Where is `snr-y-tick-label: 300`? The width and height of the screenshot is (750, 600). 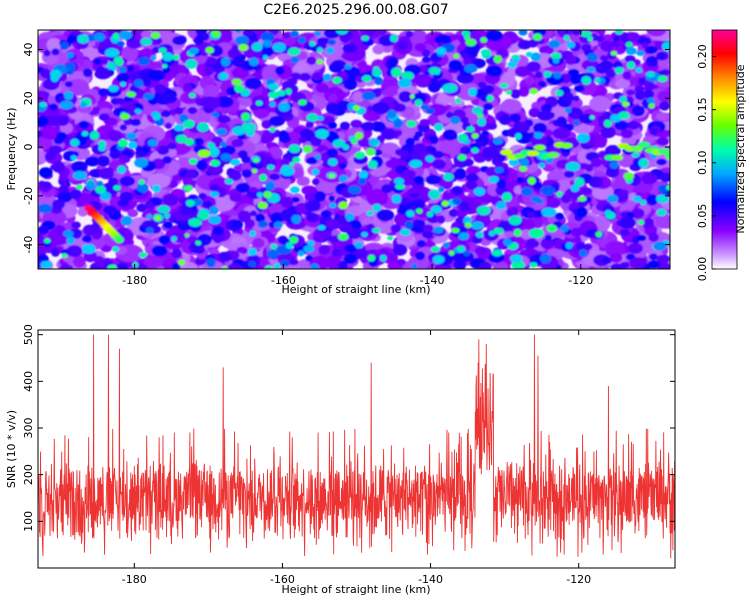
snr-y-tick-label: 300 is located at coordinates (28, 428).